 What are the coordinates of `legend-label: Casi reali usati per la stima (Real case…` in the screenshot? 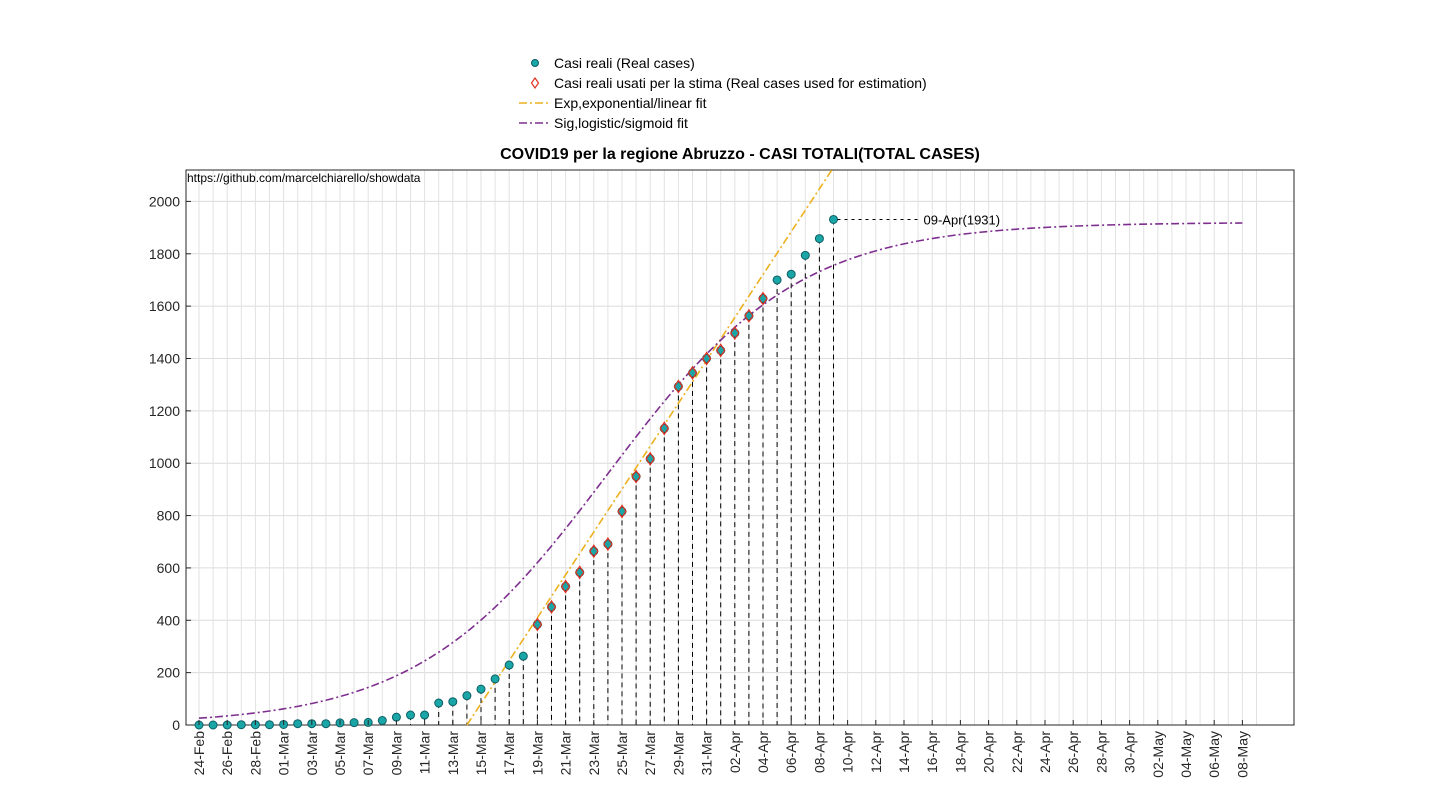 It's located at (740, 83).